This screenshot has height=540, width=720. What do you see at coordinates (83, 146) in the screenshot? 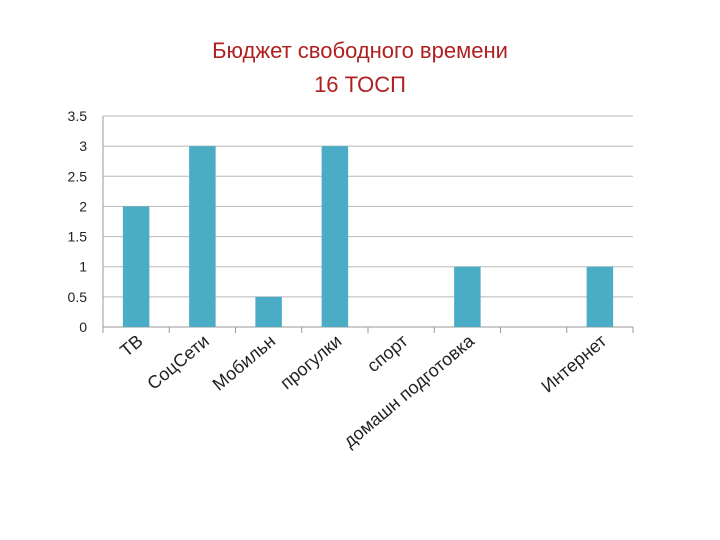
I see `y-tick-label: 3` at bounding box center [83, 146].